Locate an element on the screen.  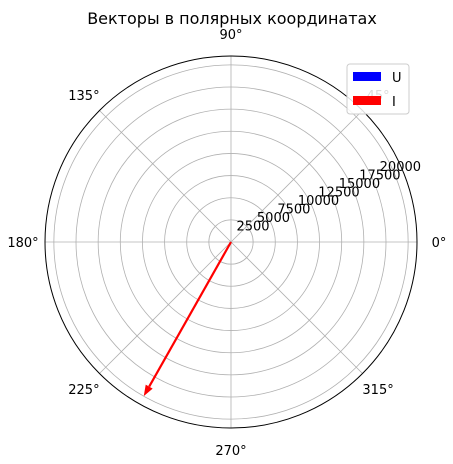
angle-tick-label: 180° is located at coordinates (22, 243).